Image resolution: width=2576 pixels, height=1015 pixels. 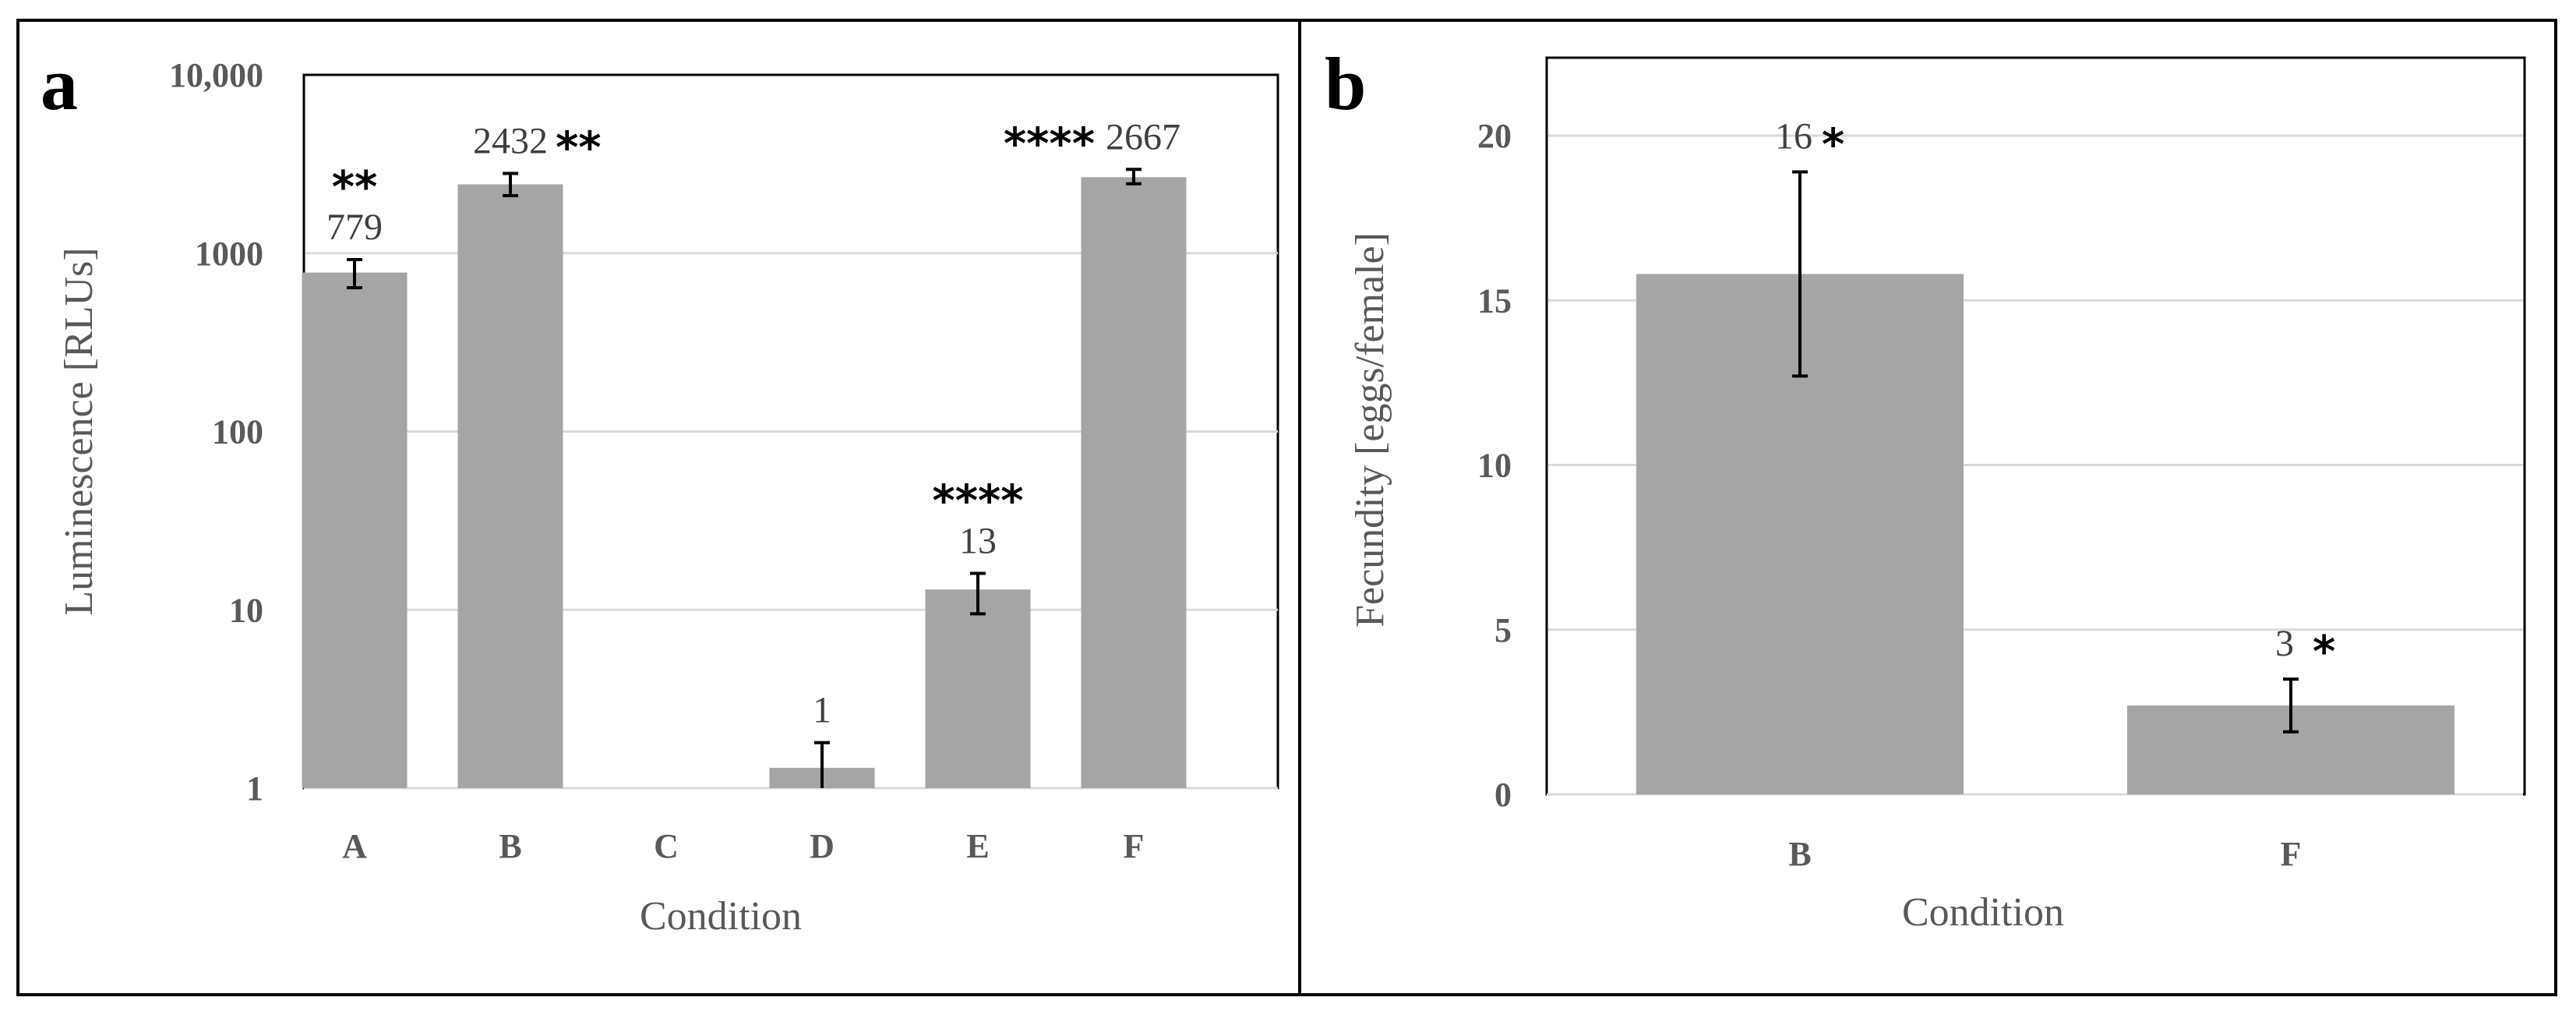 I want to click on y-tick-label: 15, so click(x=1494, y=300).